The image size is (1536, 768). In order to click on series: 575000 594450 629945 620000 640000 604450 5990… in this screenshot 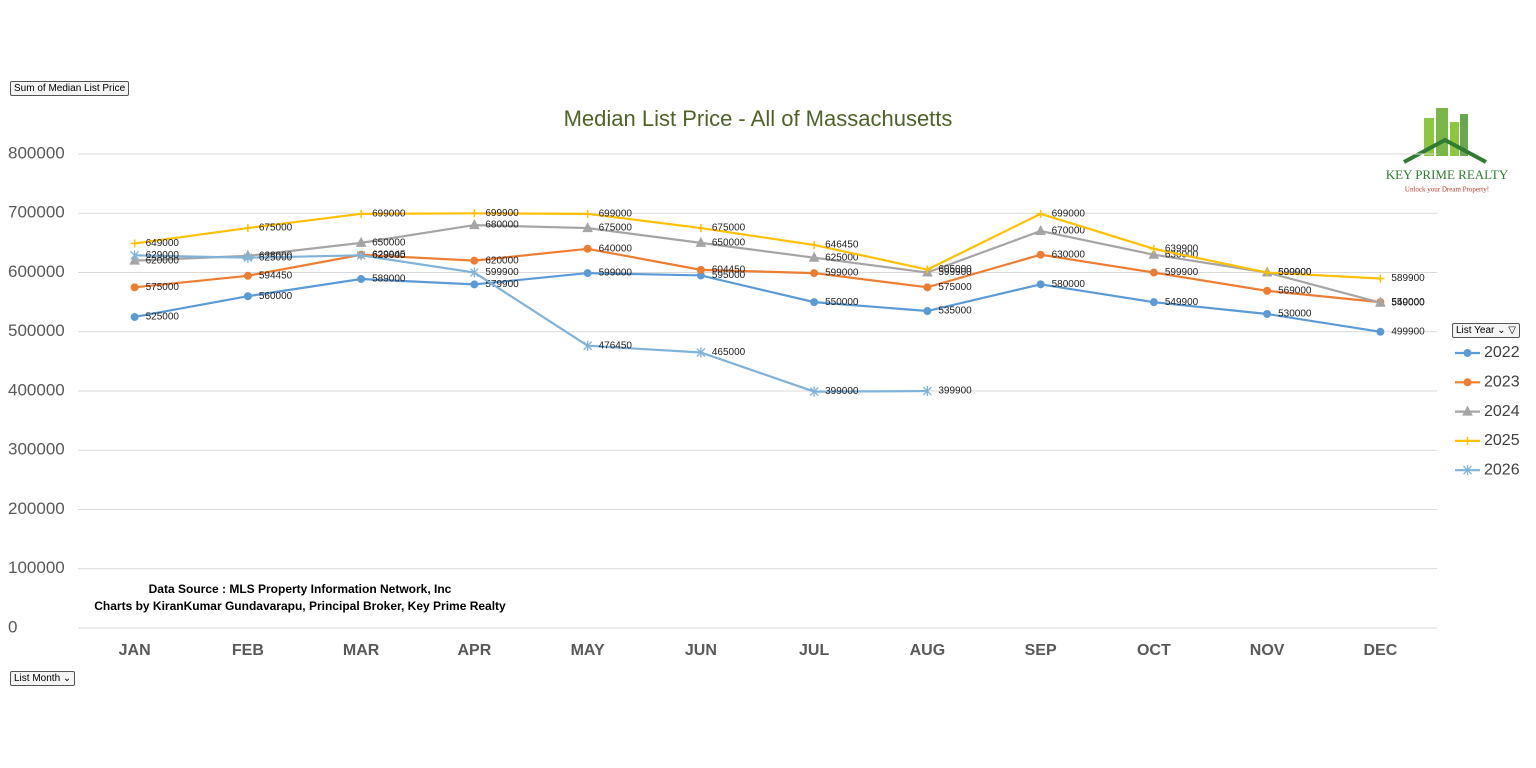, I will do `click(777, 275)`.